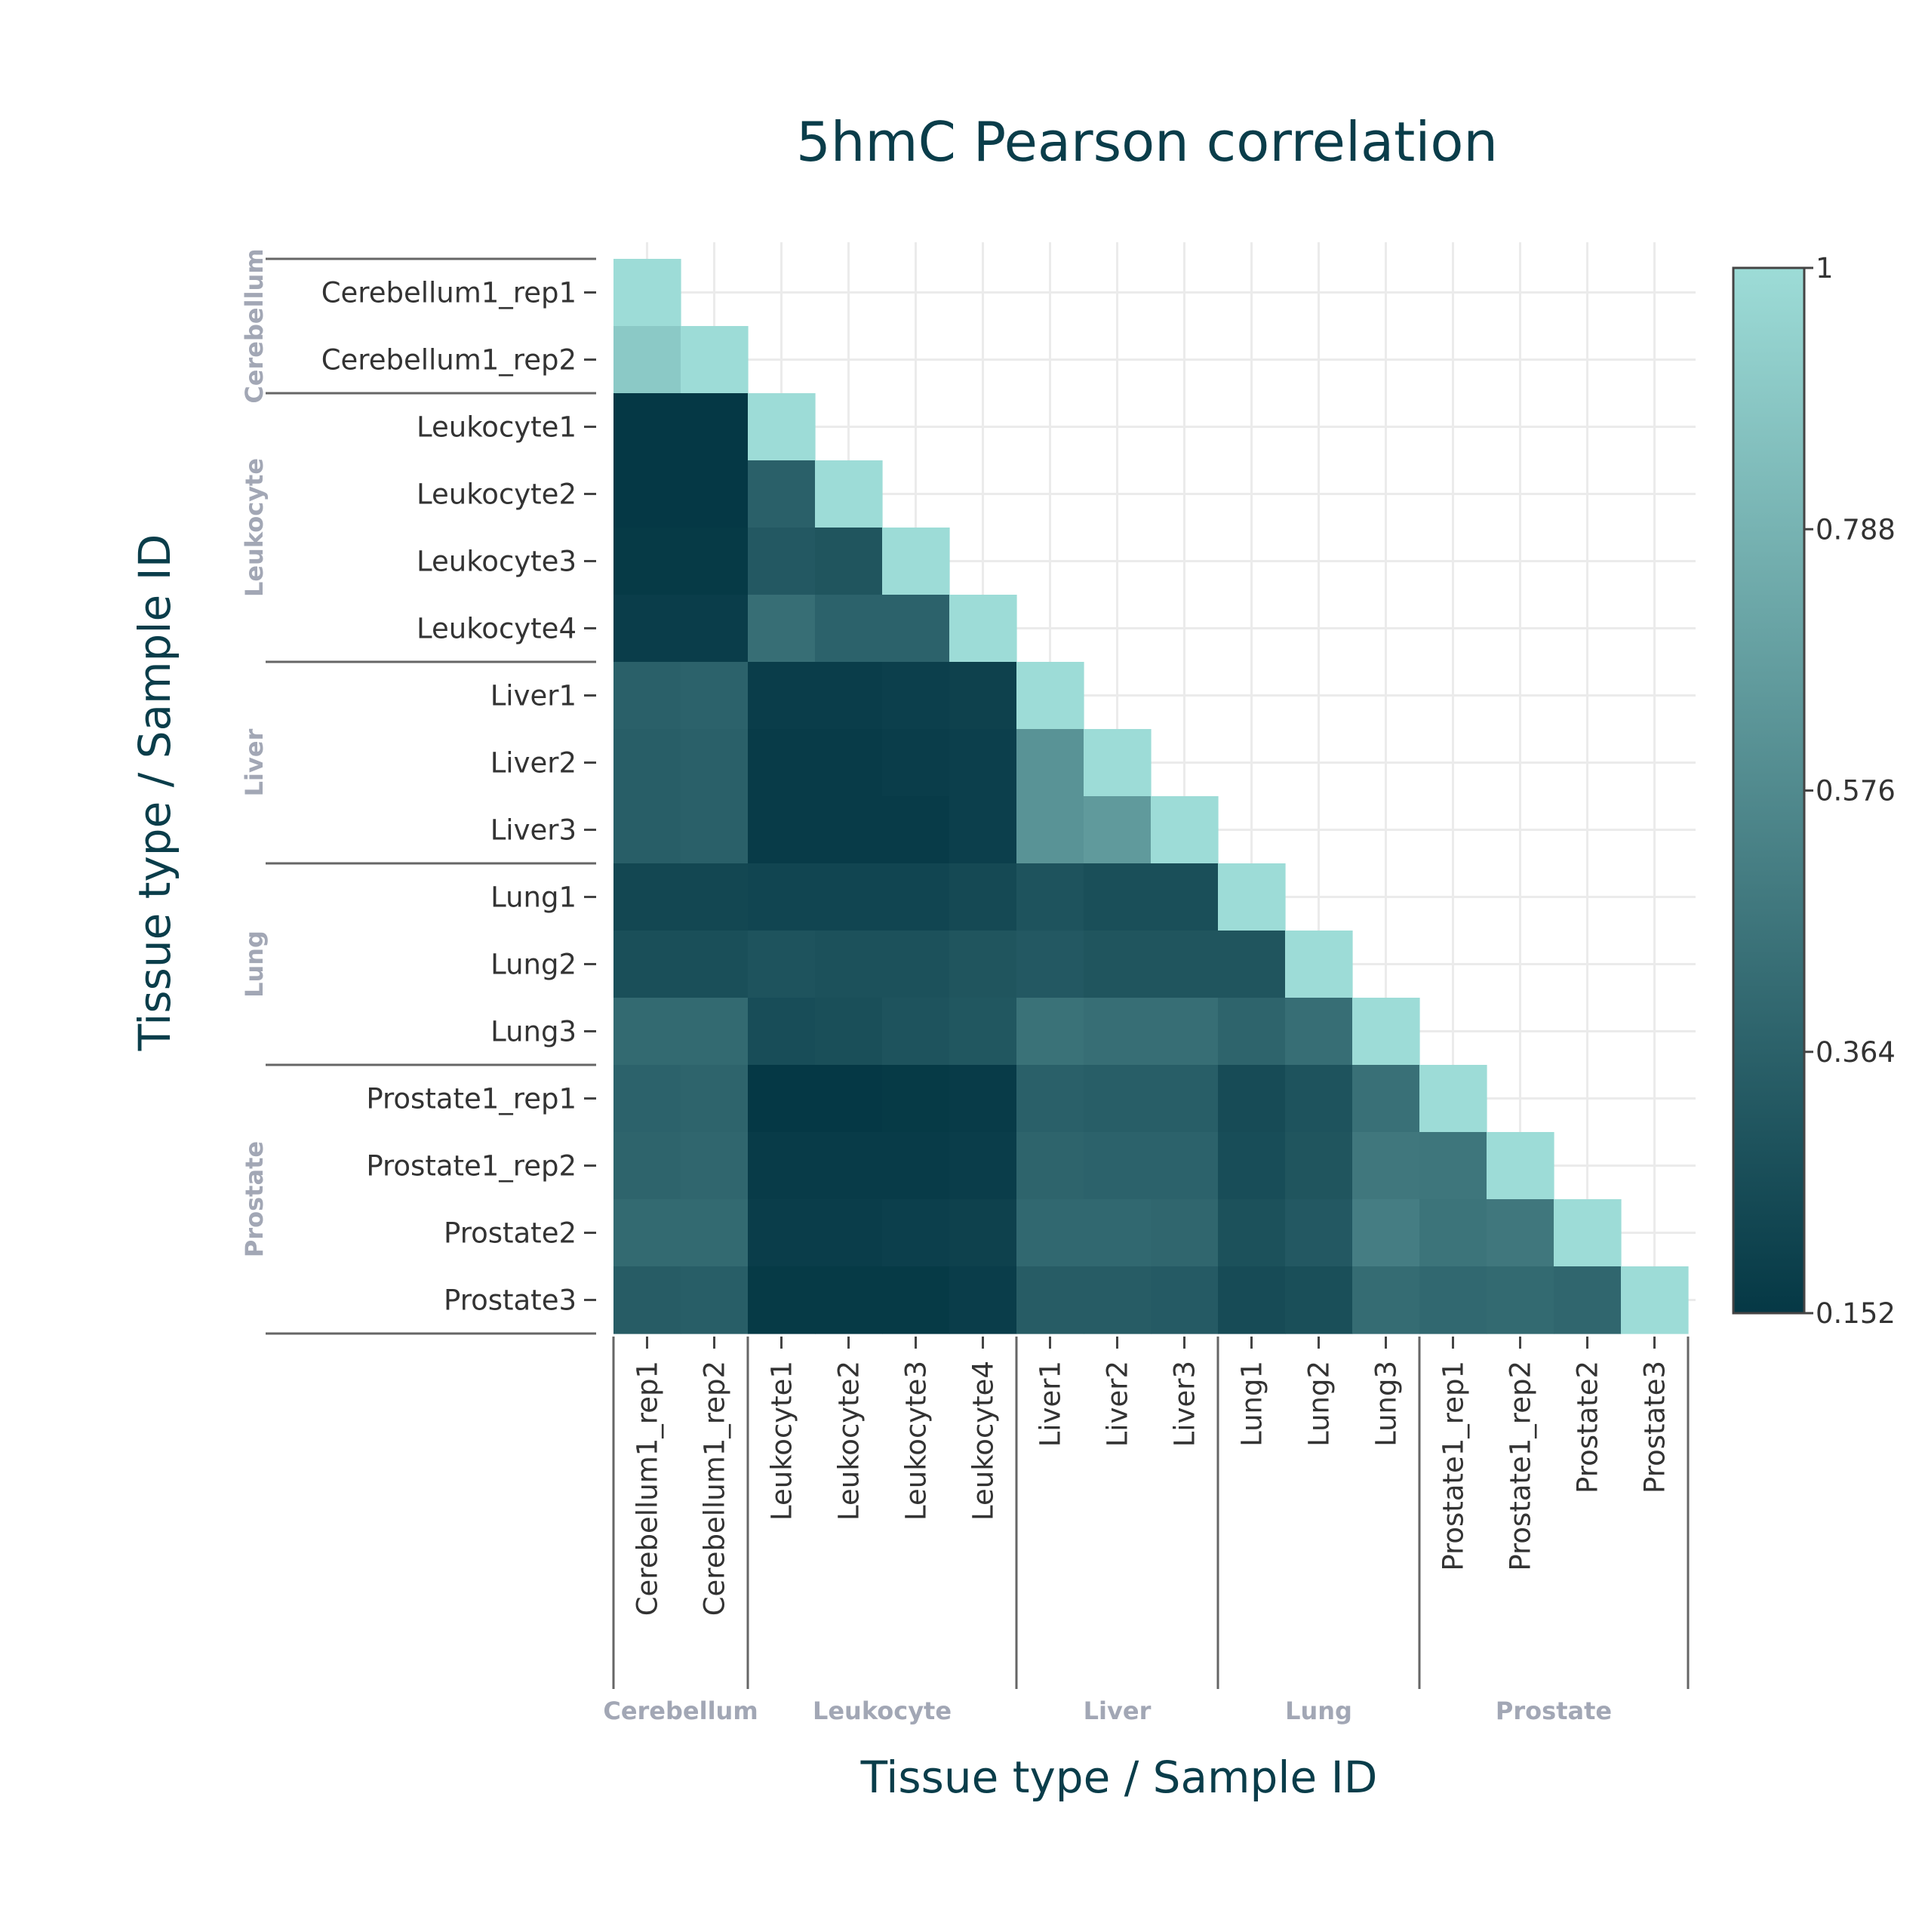 The width and height of the screenshot is (1928, 1932). I want to click on y-tick-label: Liver3, so click(533, 830).